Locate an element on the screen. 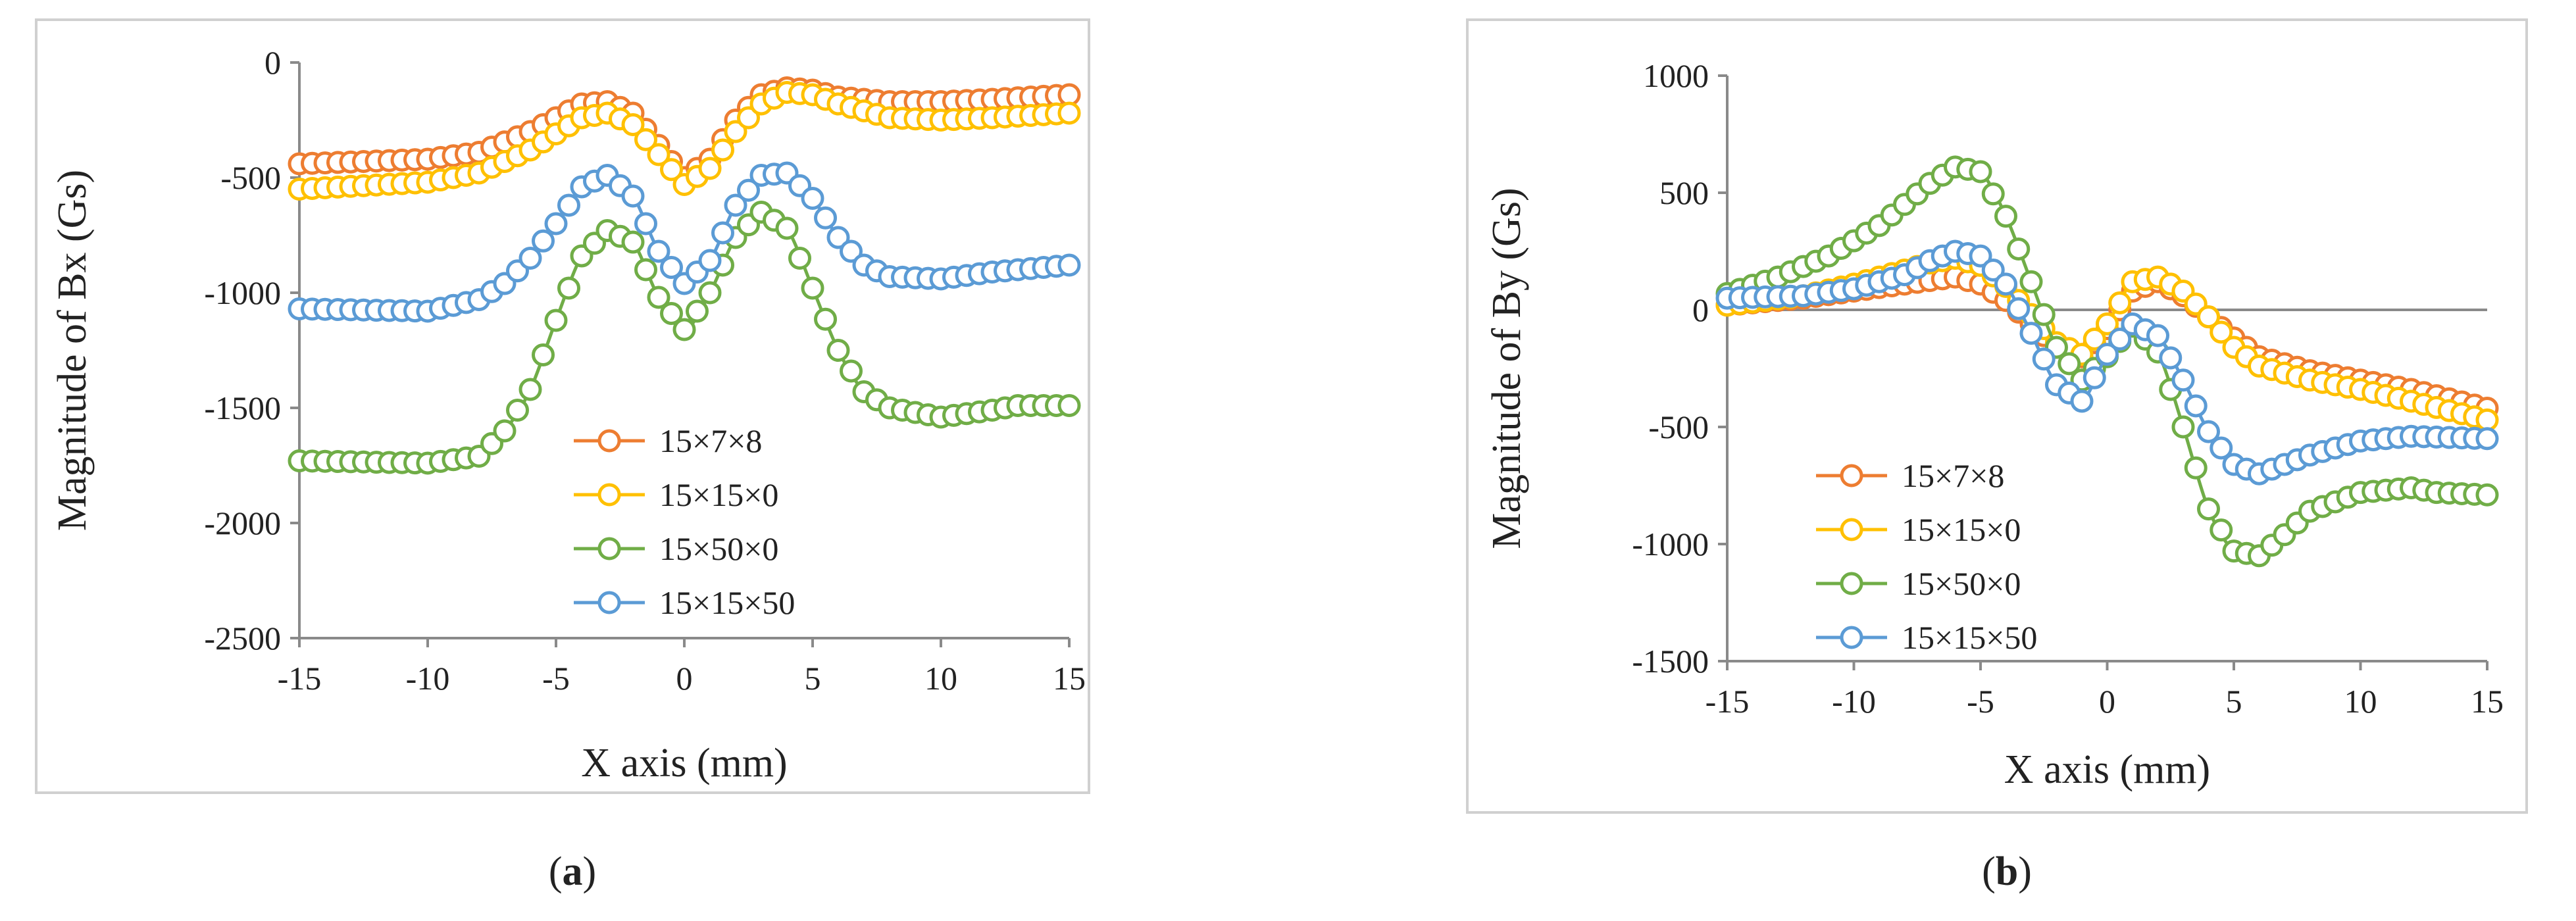 Image resolution: width=2576 pixels, height=921 pixels. y-tick-label: -500 is located at coordinates (250, 177).